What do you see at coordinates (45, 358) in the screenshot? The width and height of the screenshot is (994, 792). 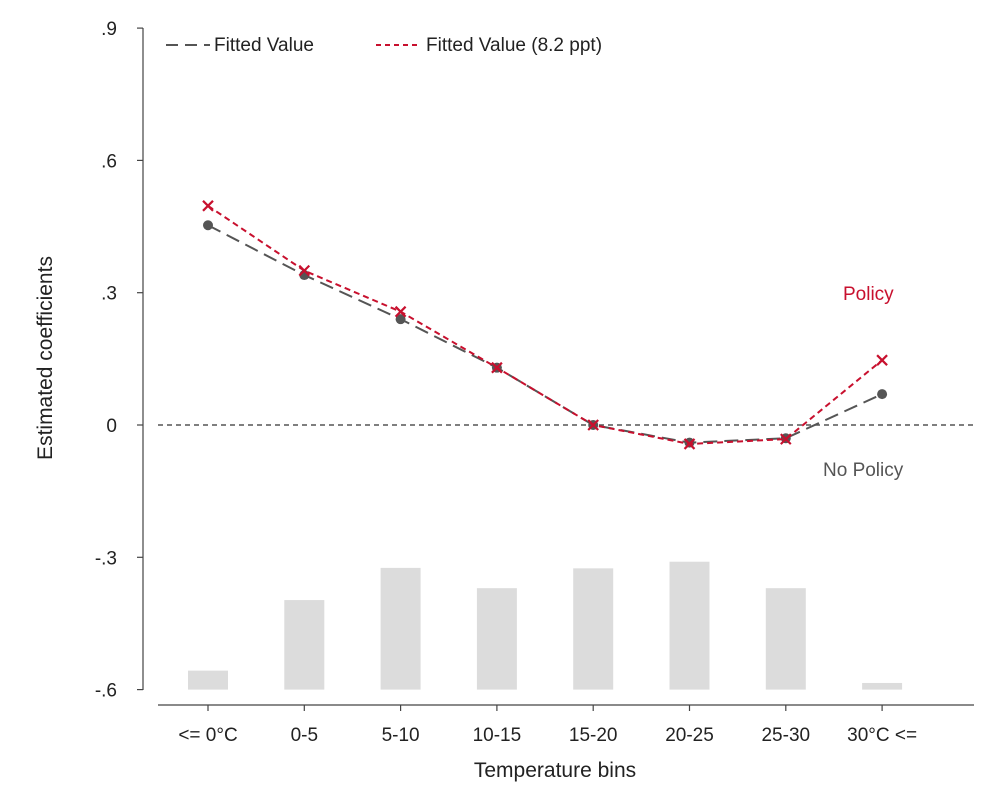 I see `y-axis-label: Estimated coefficients` at bounding box center [45, 358].